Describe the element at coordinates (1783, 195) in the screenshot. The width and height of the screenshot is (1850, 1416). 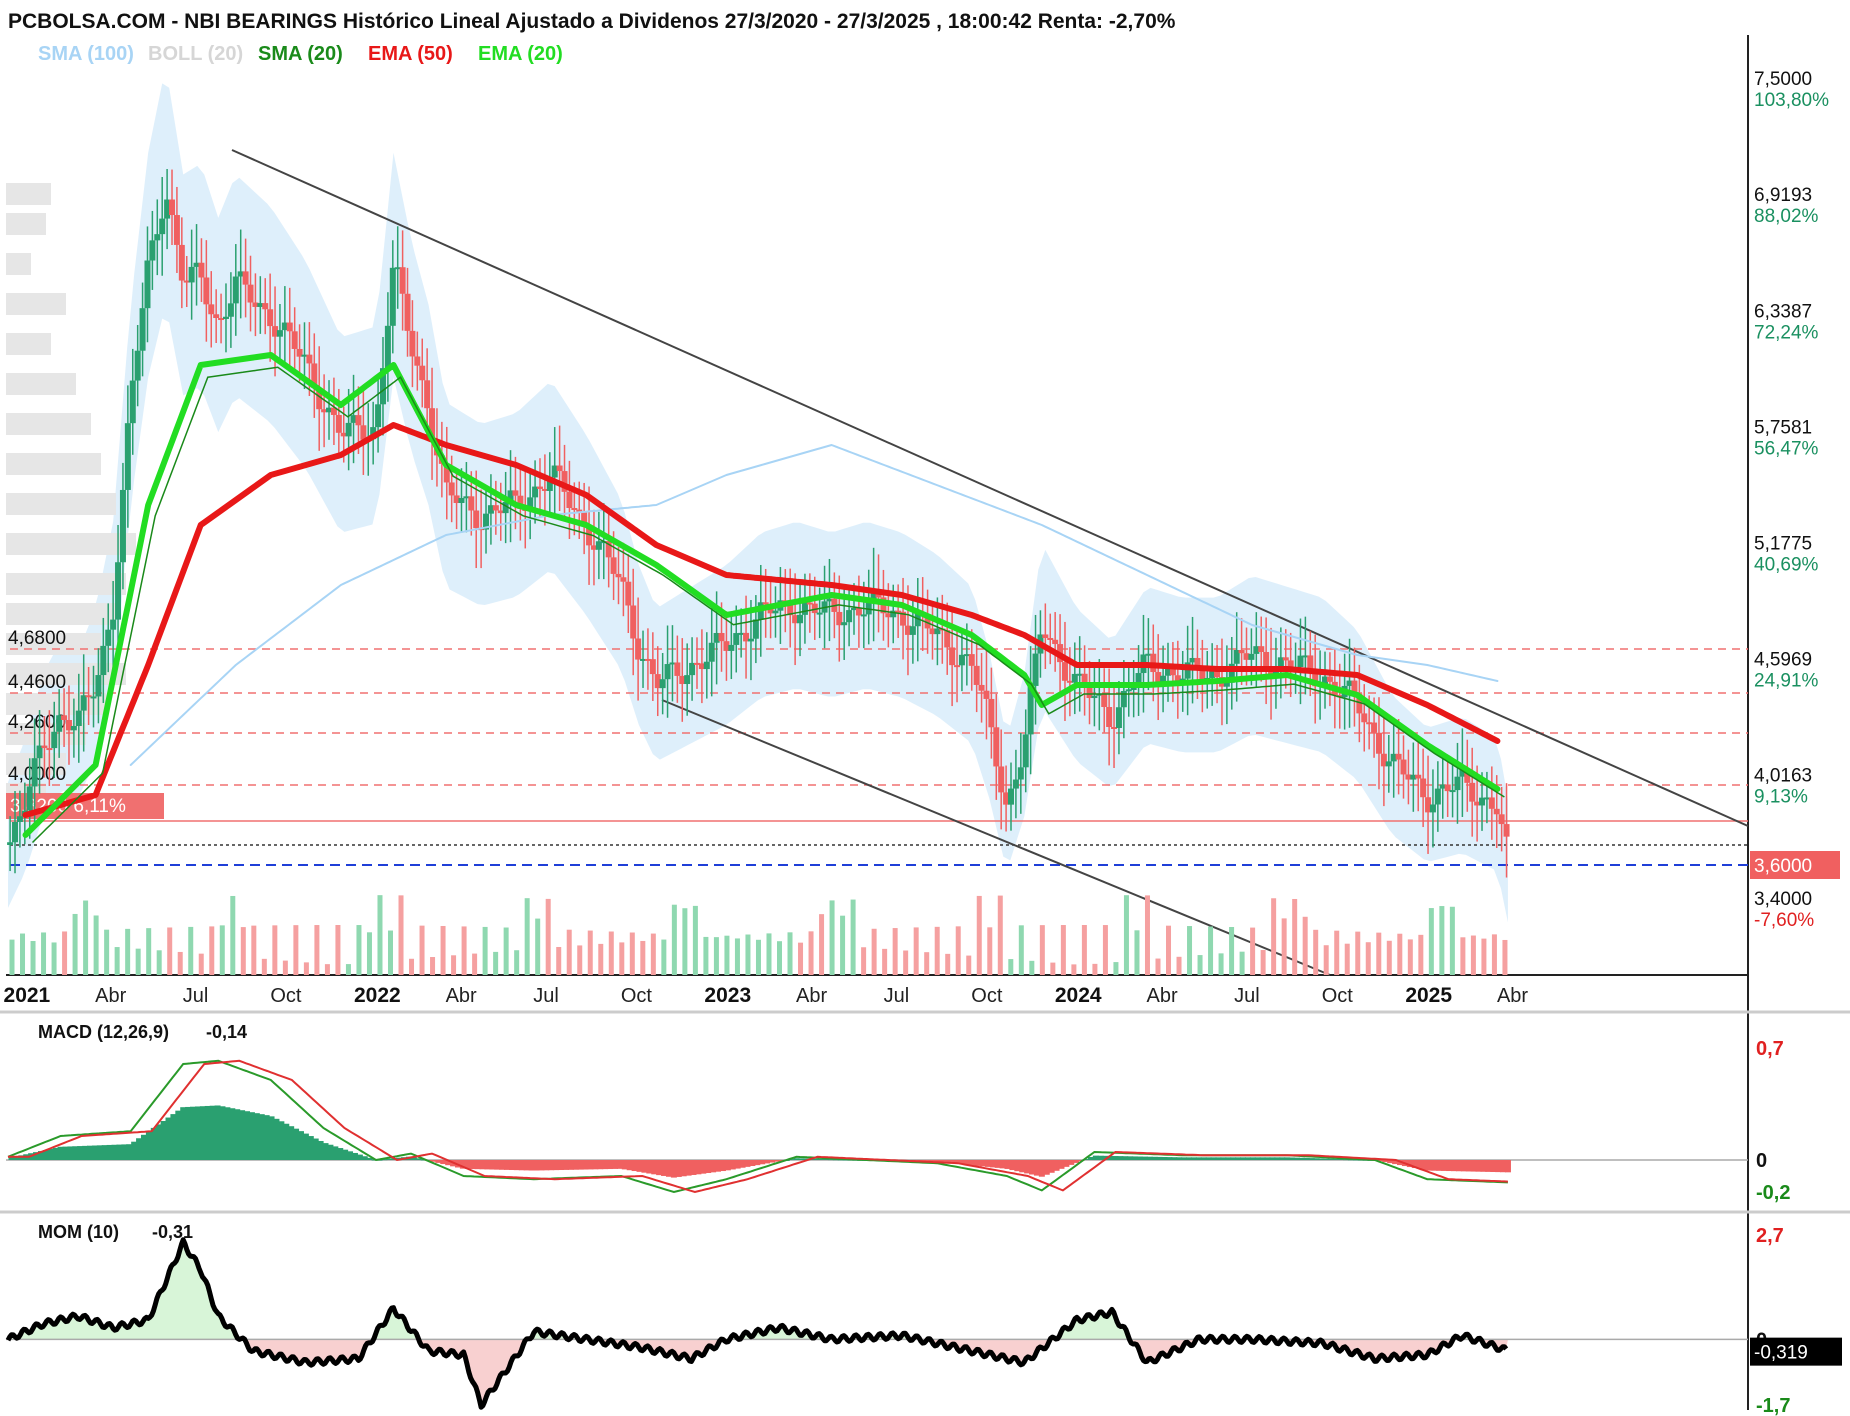
I see `y-tick-1: 6,9193` at that location.